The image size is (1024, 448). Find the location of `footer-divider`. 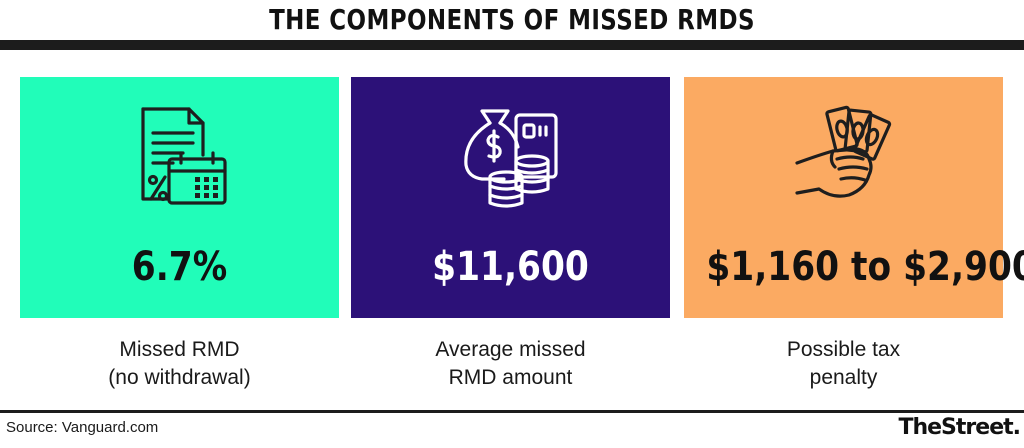

footer-divider is located at coordinates (512, 411).